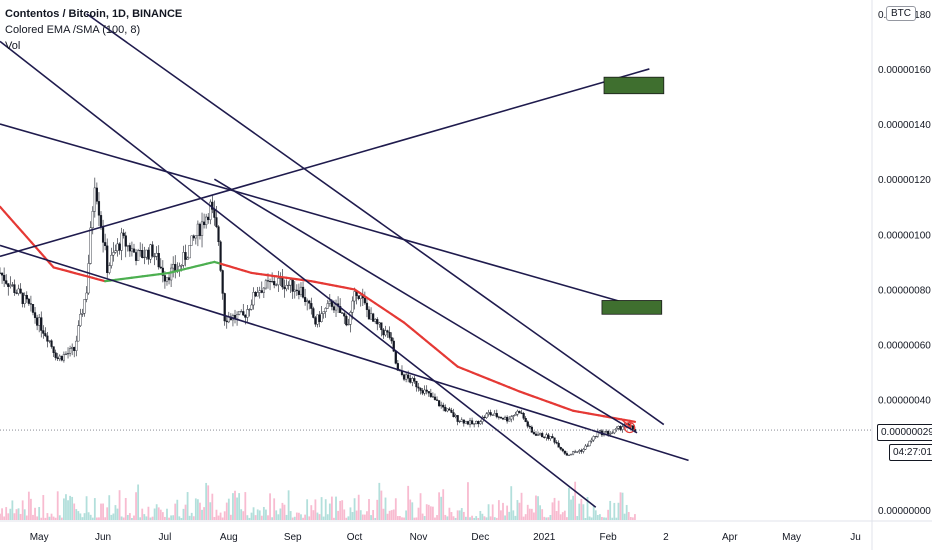 This screenshot has width=932, height=550. Describe the element at coordinates (633, 195) in the screenshot. I see `target-zones` at that location.